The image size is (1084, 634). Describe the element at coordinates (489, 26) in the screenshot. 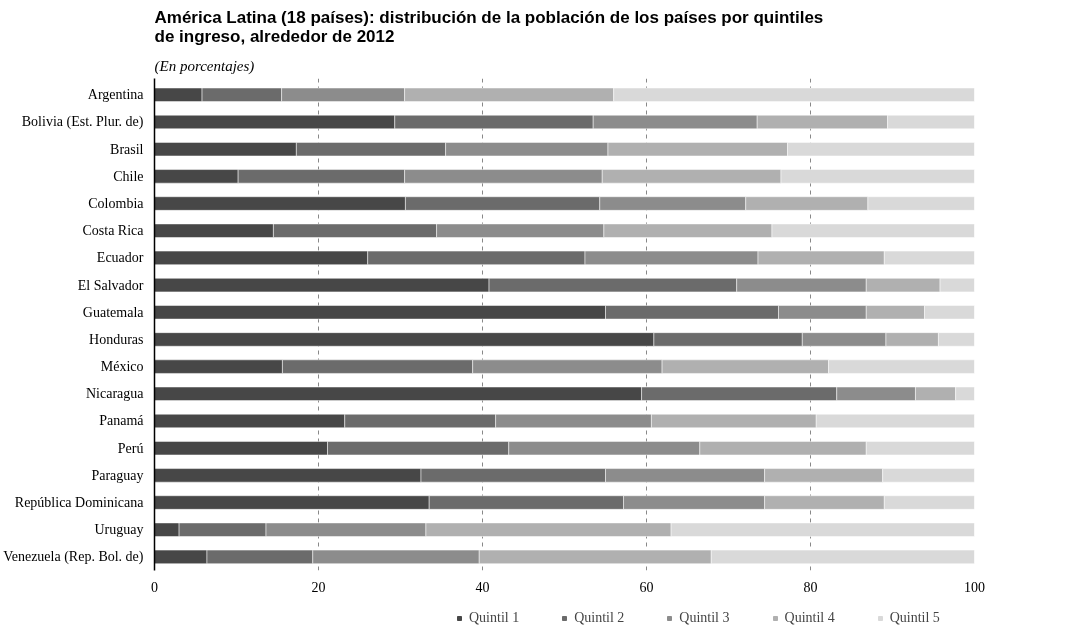

I see `chart-title: América Latina (18 países): distribución de la población de los países por quintiles de ingreso, alrededor de 2012` at that location.